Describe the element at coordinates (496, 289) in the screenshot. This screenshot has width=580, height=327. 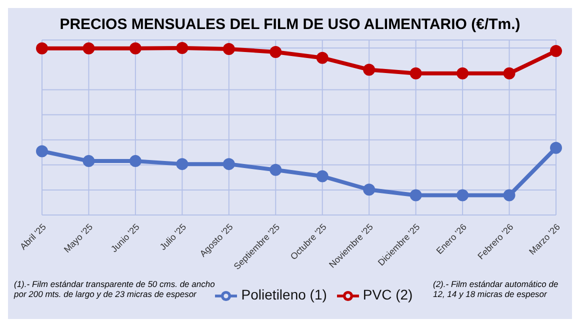
I see `text: (2).- Film estándar automático de 12, 14 y 18 micras de espesor` at that location.